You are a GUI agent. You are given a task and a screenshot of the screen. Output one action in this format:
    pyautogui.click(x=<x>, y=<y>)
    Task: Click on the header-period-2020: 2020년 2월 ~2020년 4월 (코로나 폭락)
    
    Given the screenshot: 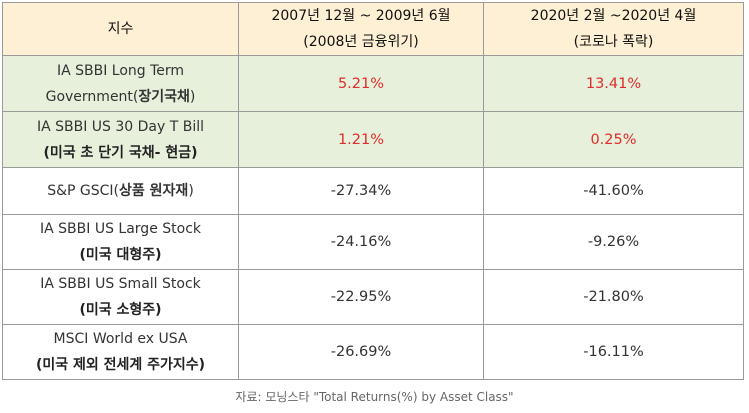 What is the action you would take?
    pyautogui.click(x=613, y=29)
    